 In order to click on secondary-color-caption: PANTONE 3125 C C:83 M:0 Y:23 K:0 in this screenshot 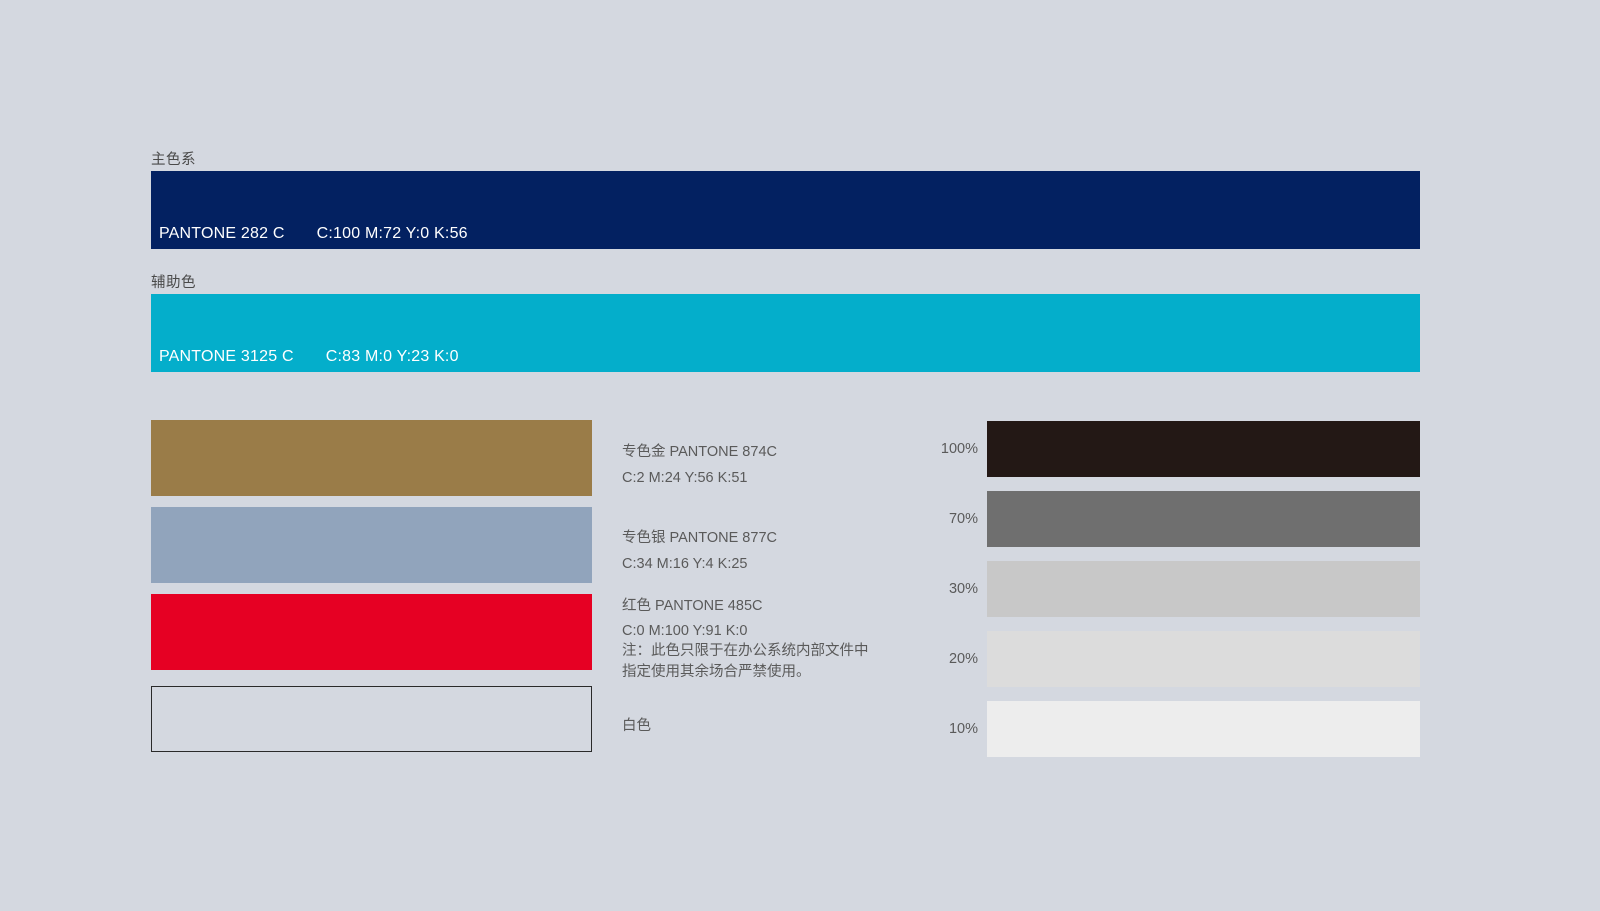, I will do `click(309, 357)`.